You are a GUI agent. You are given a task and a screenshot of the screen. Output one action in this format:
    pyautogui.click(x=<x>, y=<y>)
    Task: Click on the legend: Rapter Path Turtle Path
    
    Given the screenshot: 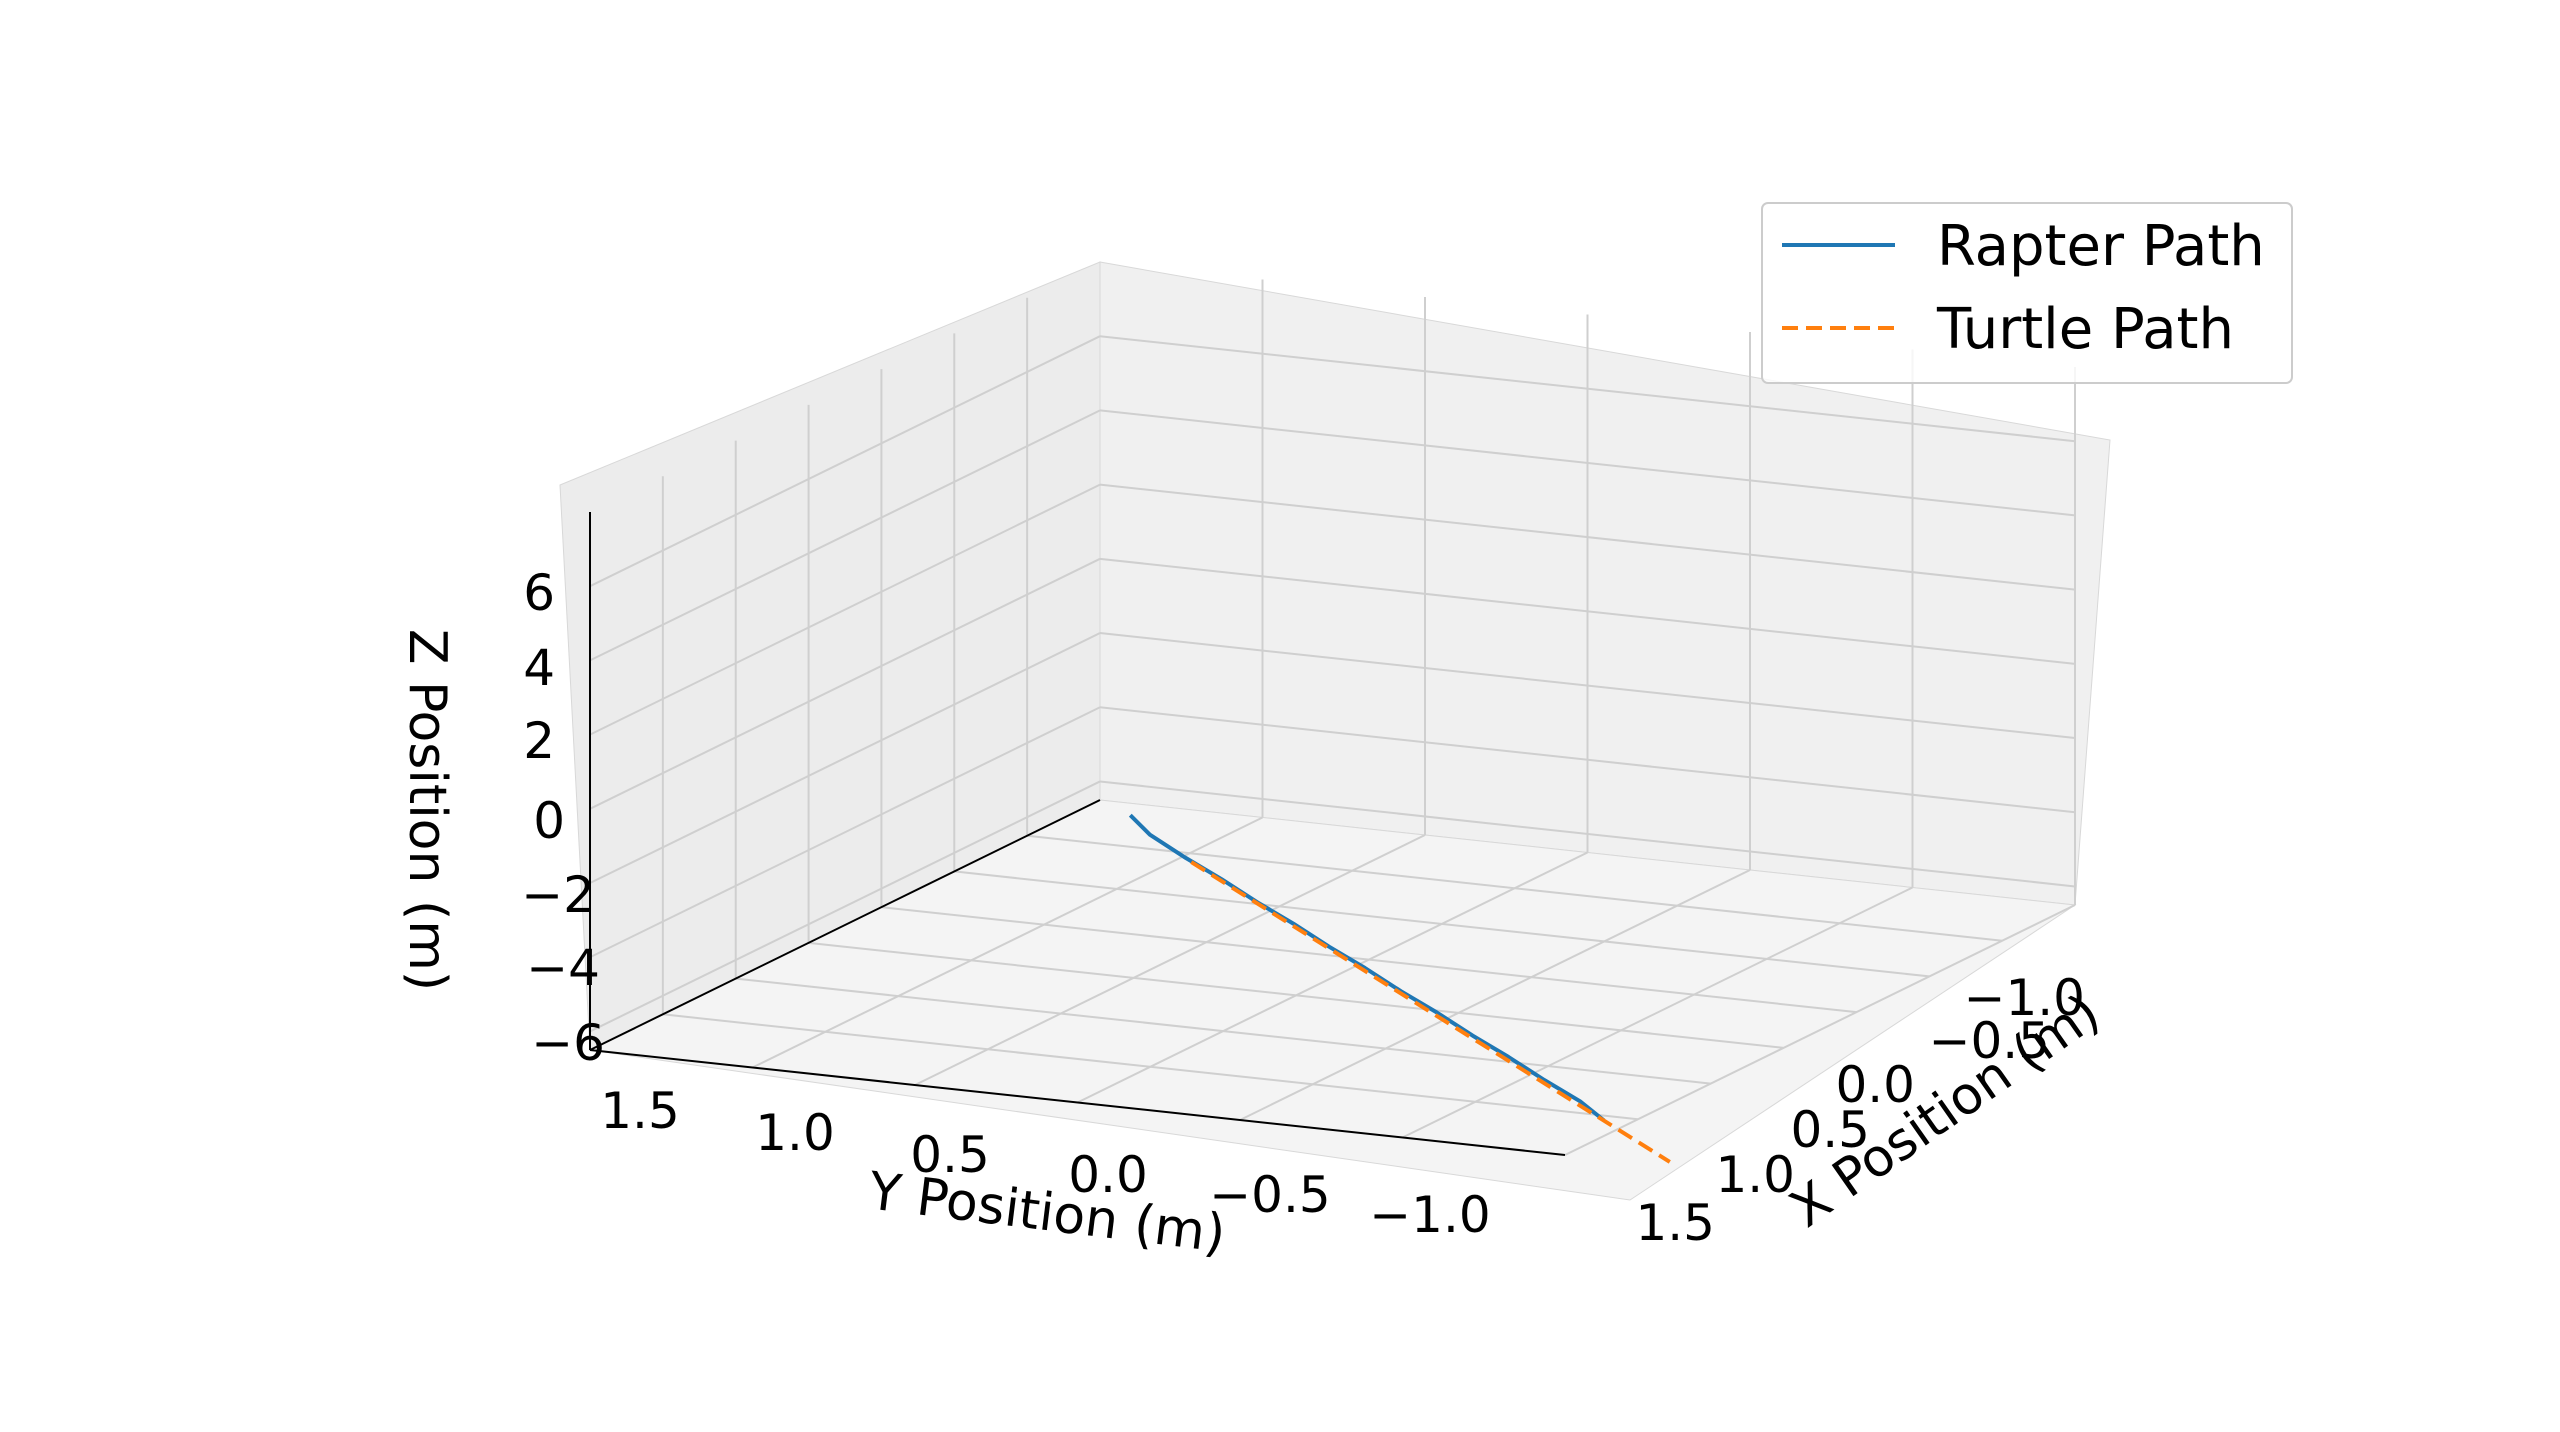 What is the action you would take?
    pyautogui.click(x=2027, y=293)
    